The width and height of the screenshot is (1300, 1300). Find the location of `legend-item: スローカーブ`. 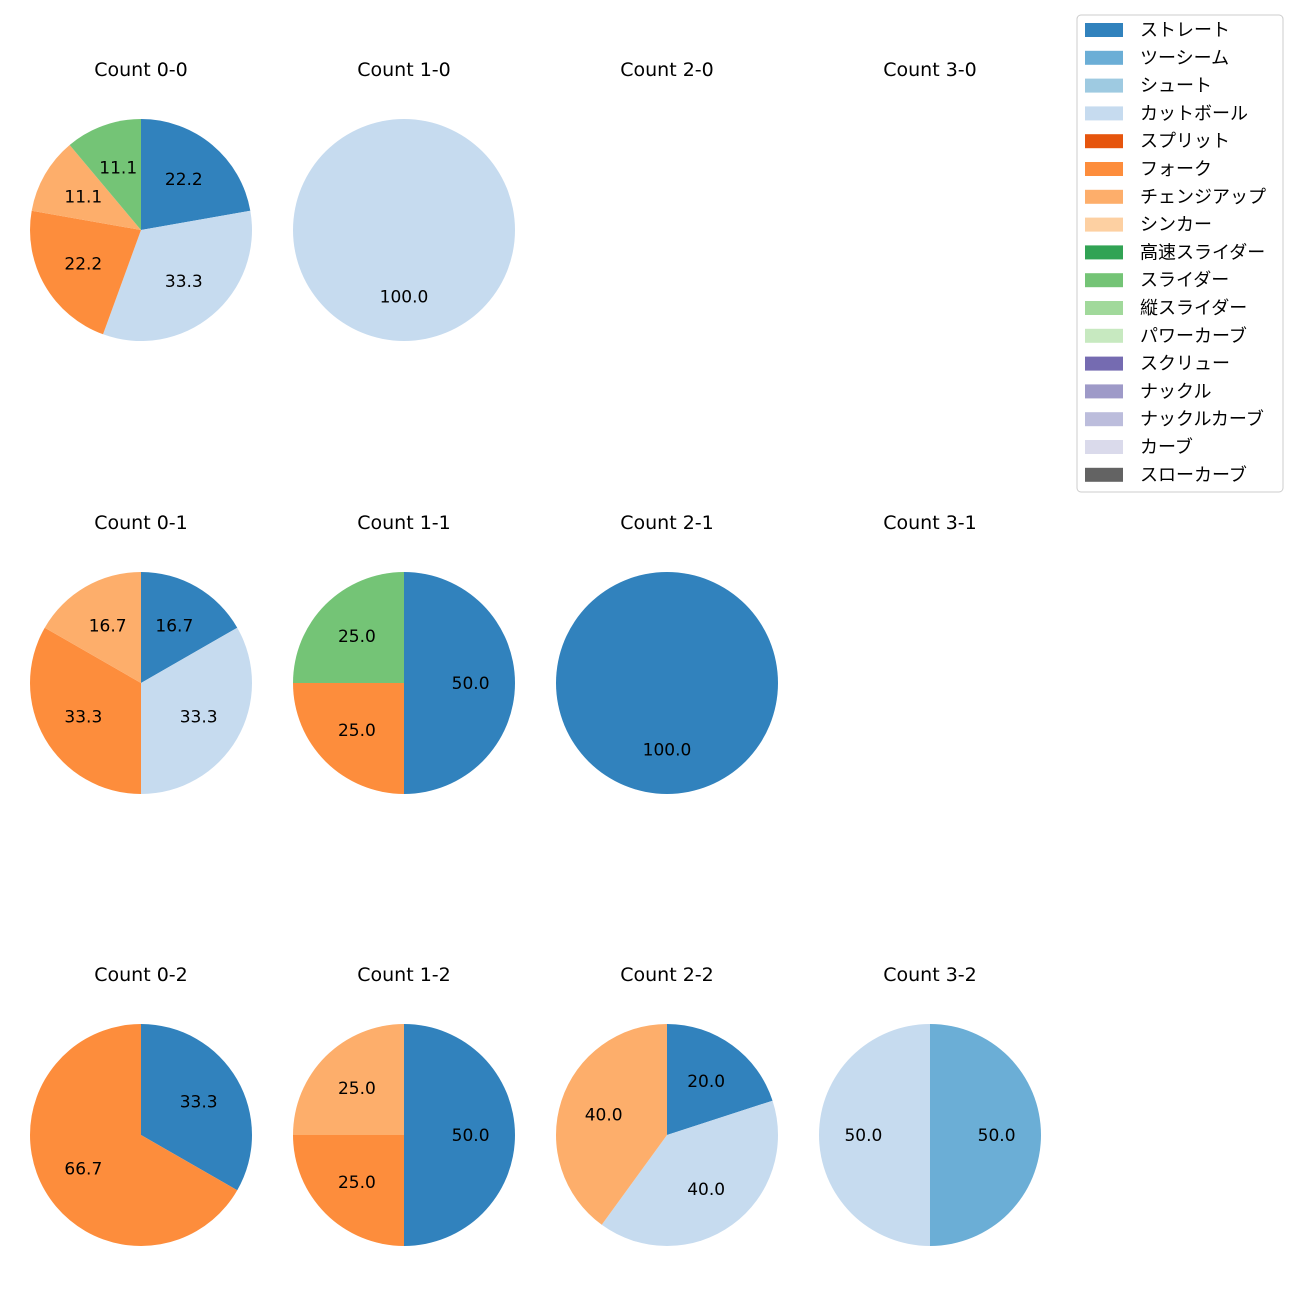

legend-item: スローカーブ is located at coordinates (1166, 475).